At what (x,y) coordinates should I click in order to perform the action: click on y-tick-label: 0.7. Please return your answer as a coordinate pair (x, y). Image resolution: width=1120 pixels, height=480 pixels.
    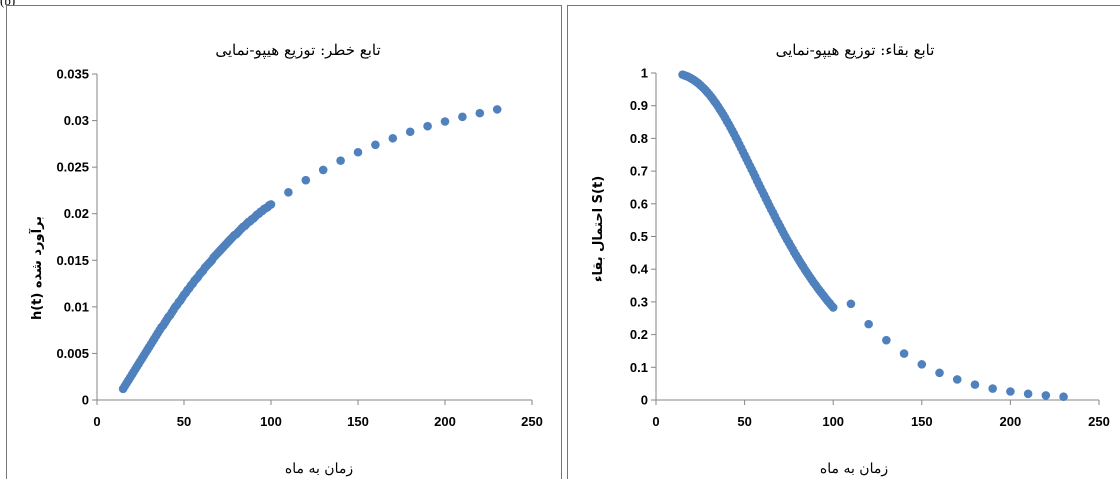
    Looking at the image, I should click on (639, 171).